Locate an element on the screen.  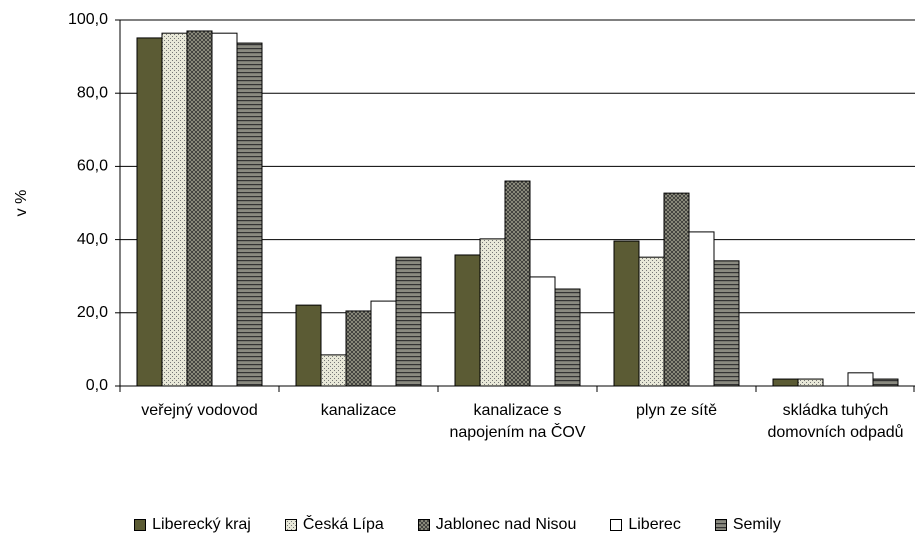
legend-item: Jablonec nad Nisou is located at coordinates (497, 525).